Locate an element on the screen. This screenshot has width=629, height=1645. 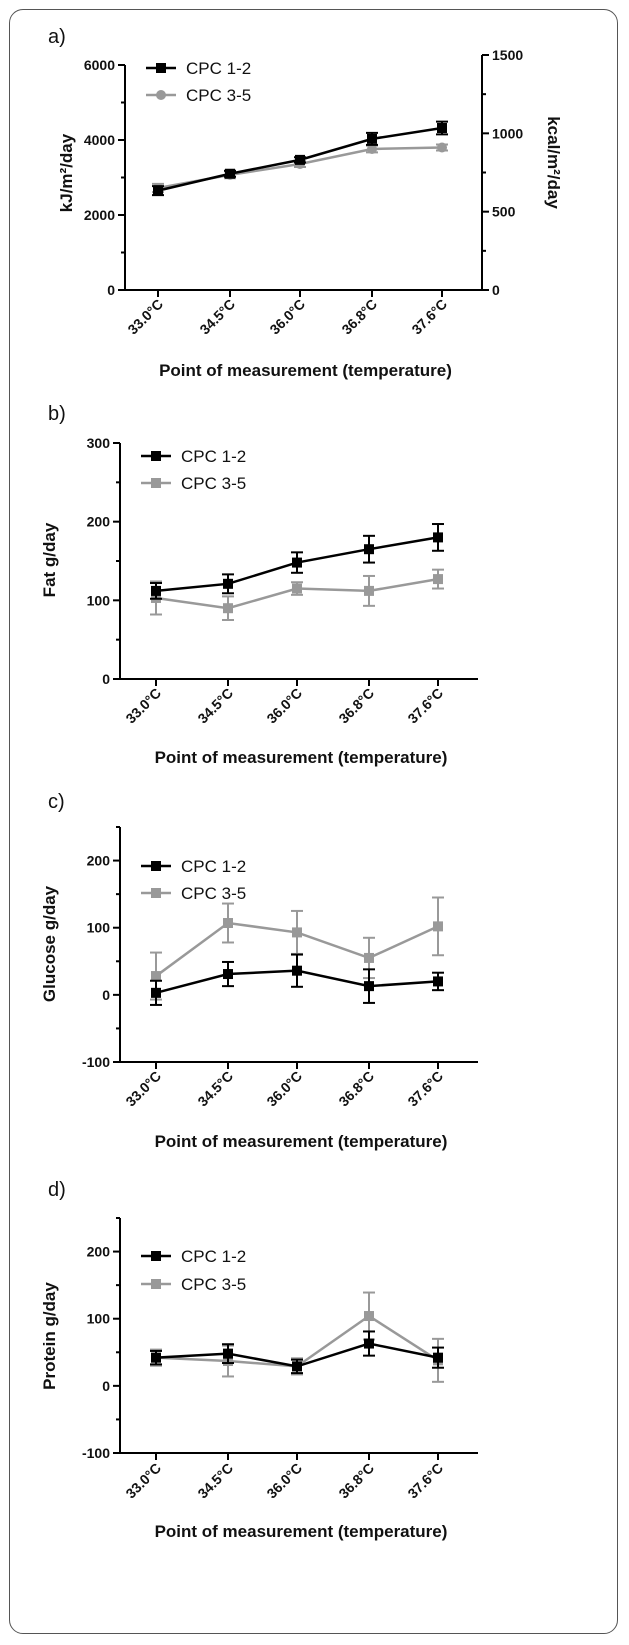
y-axis-title: Glucose g/day is located at coordinates (49, 943).